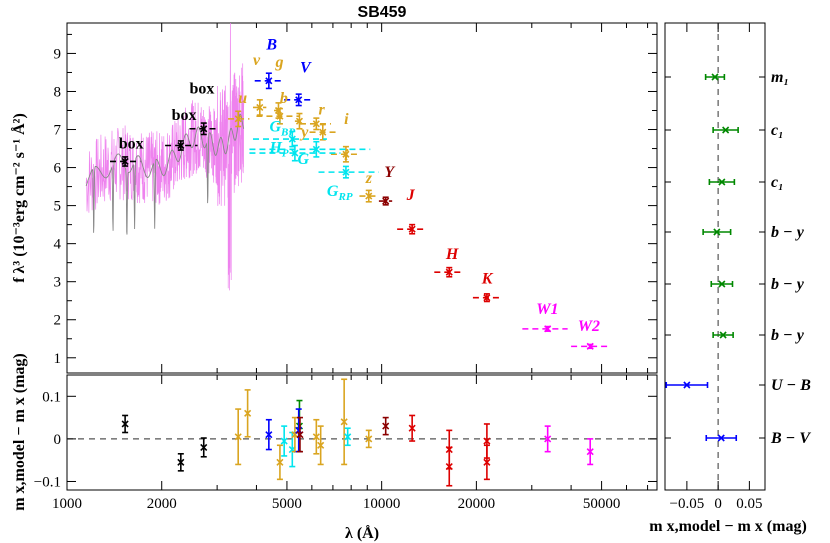 The width and height of the screenshot is (830, 543). Describe the element at coordinates (284, 98) in the screenshot. I see `point-label: b` at that location.